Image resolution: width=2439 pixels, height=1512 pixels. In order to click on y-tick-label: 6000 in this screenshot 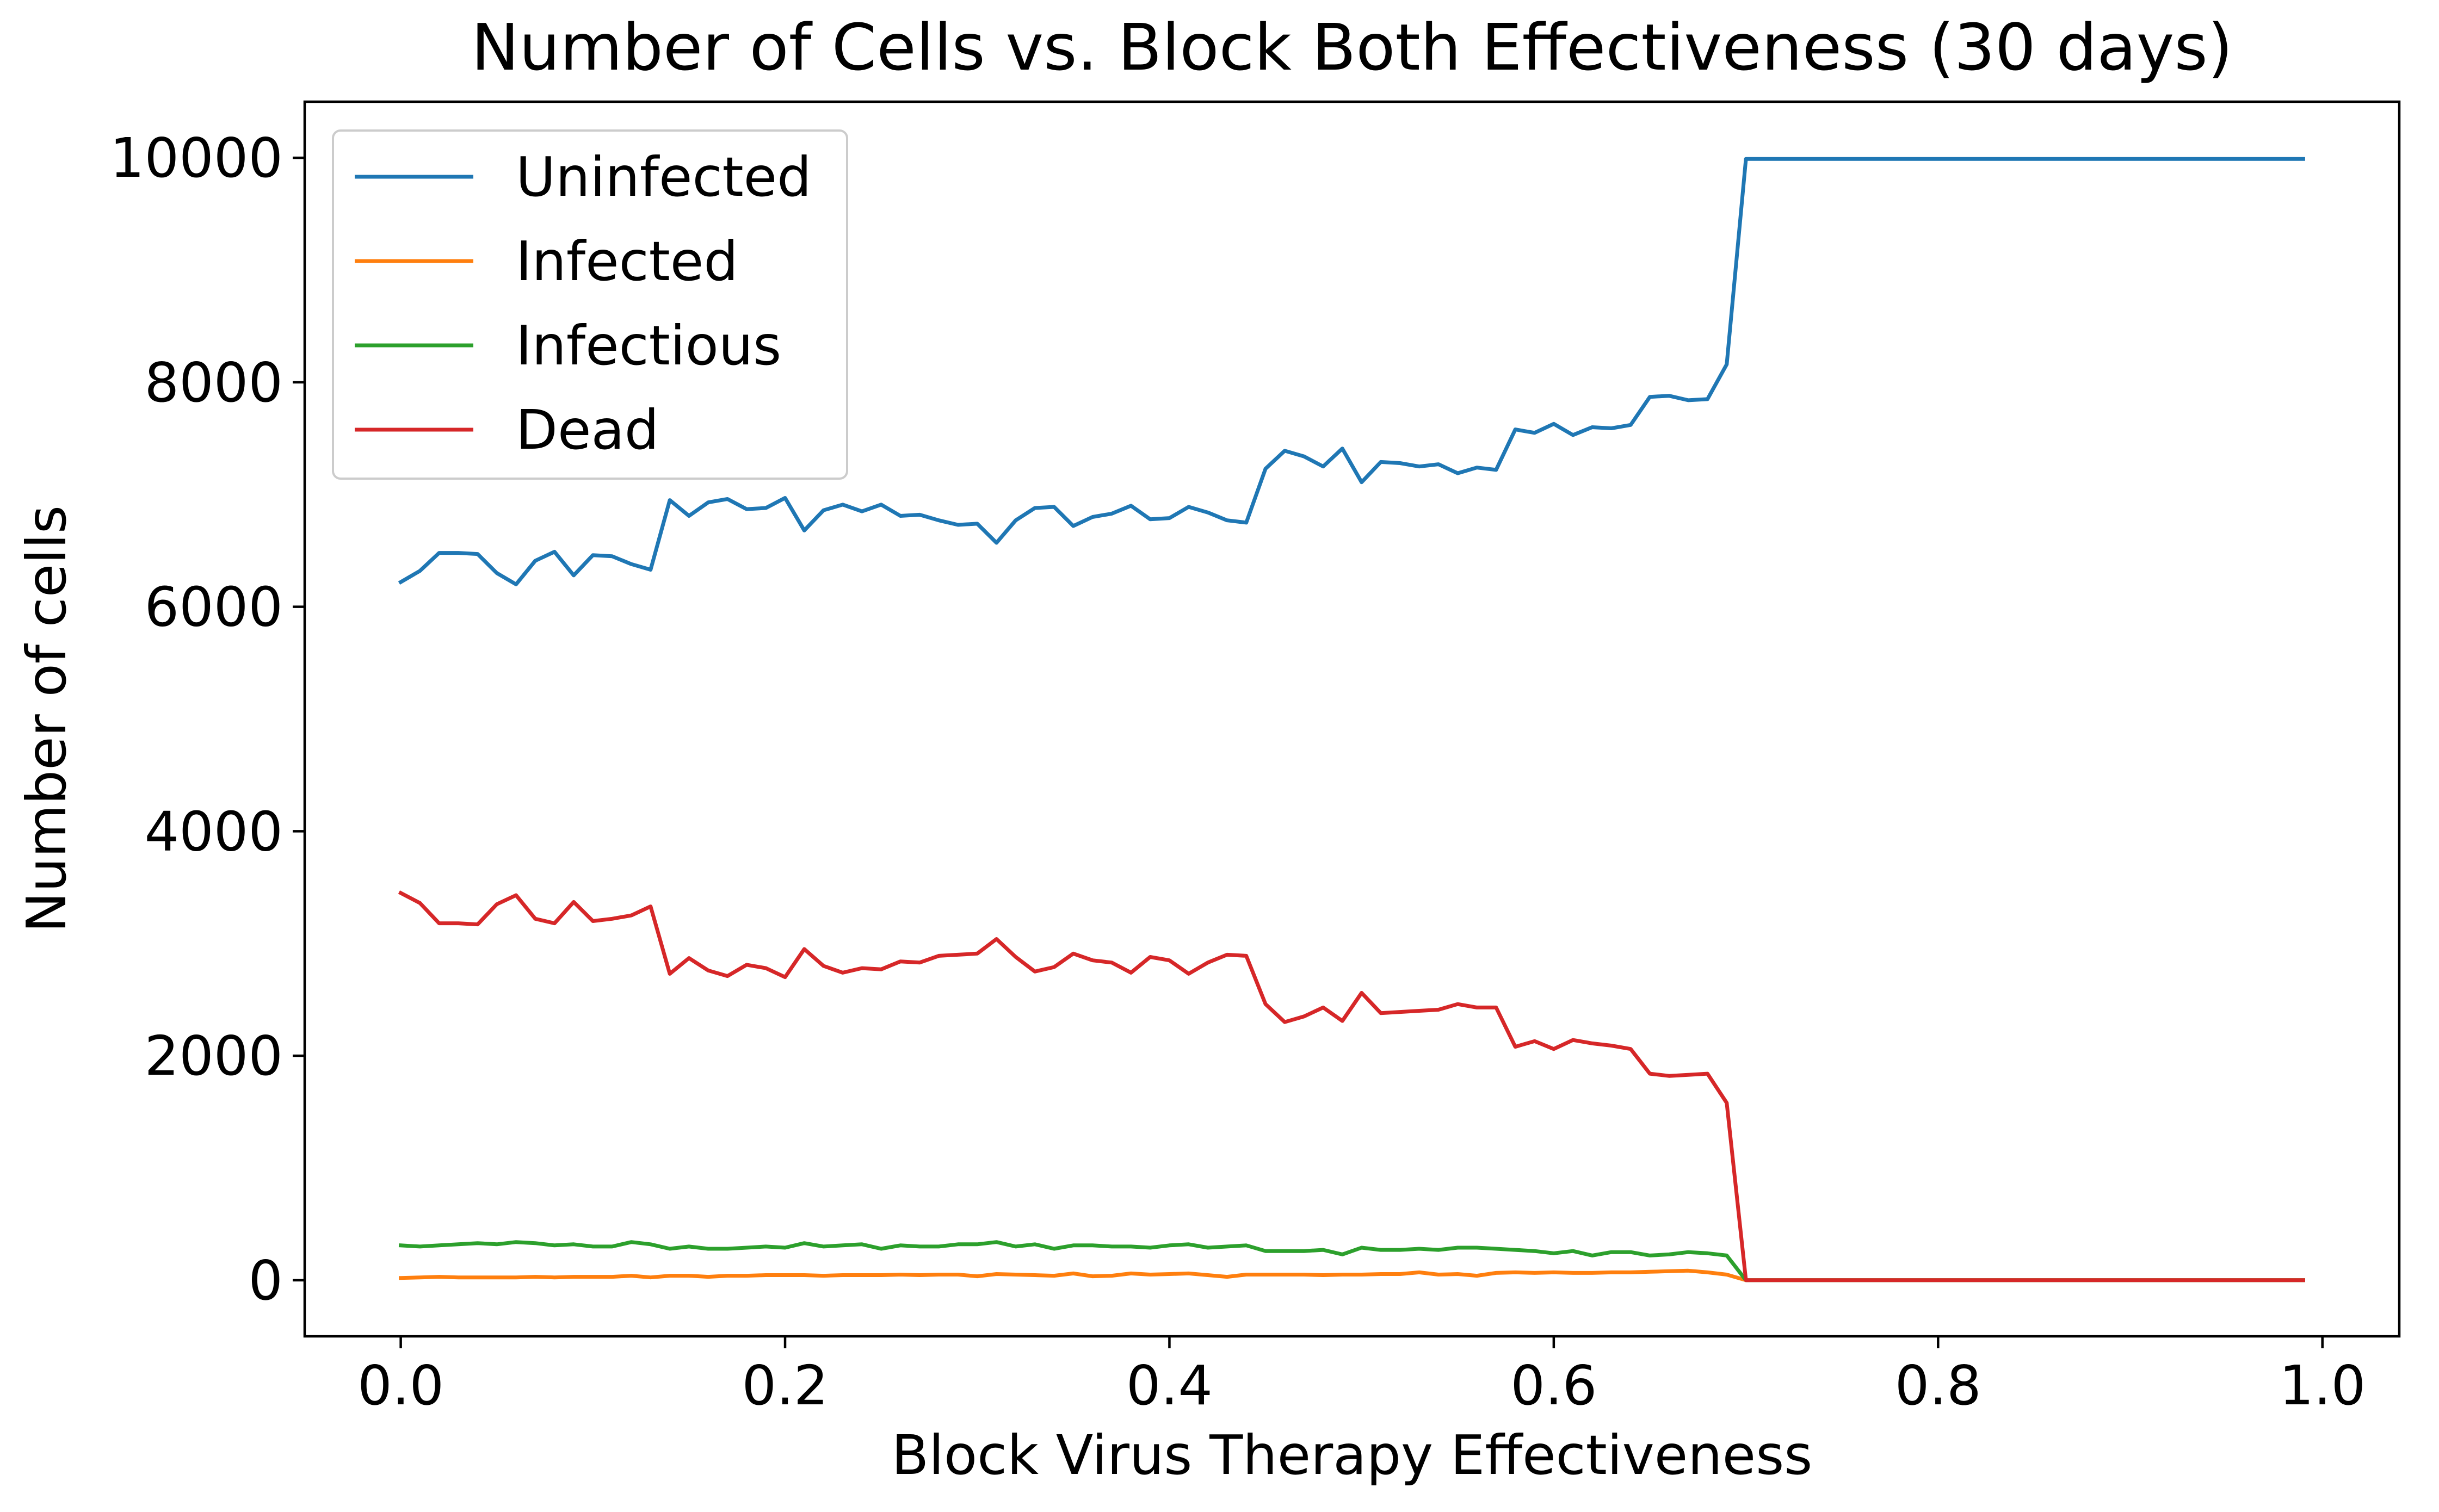, I will do `click(214, 607)`.